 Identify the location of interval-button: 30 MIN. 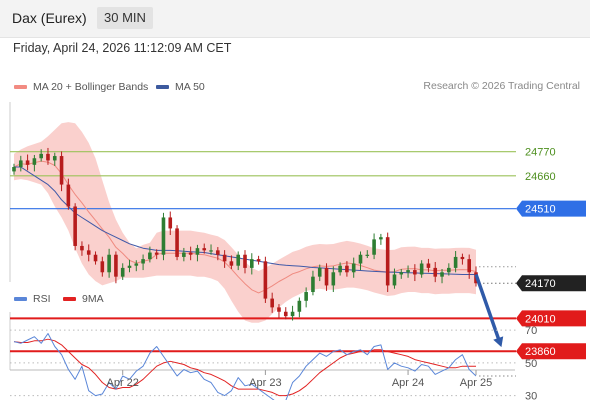
(125, 18).